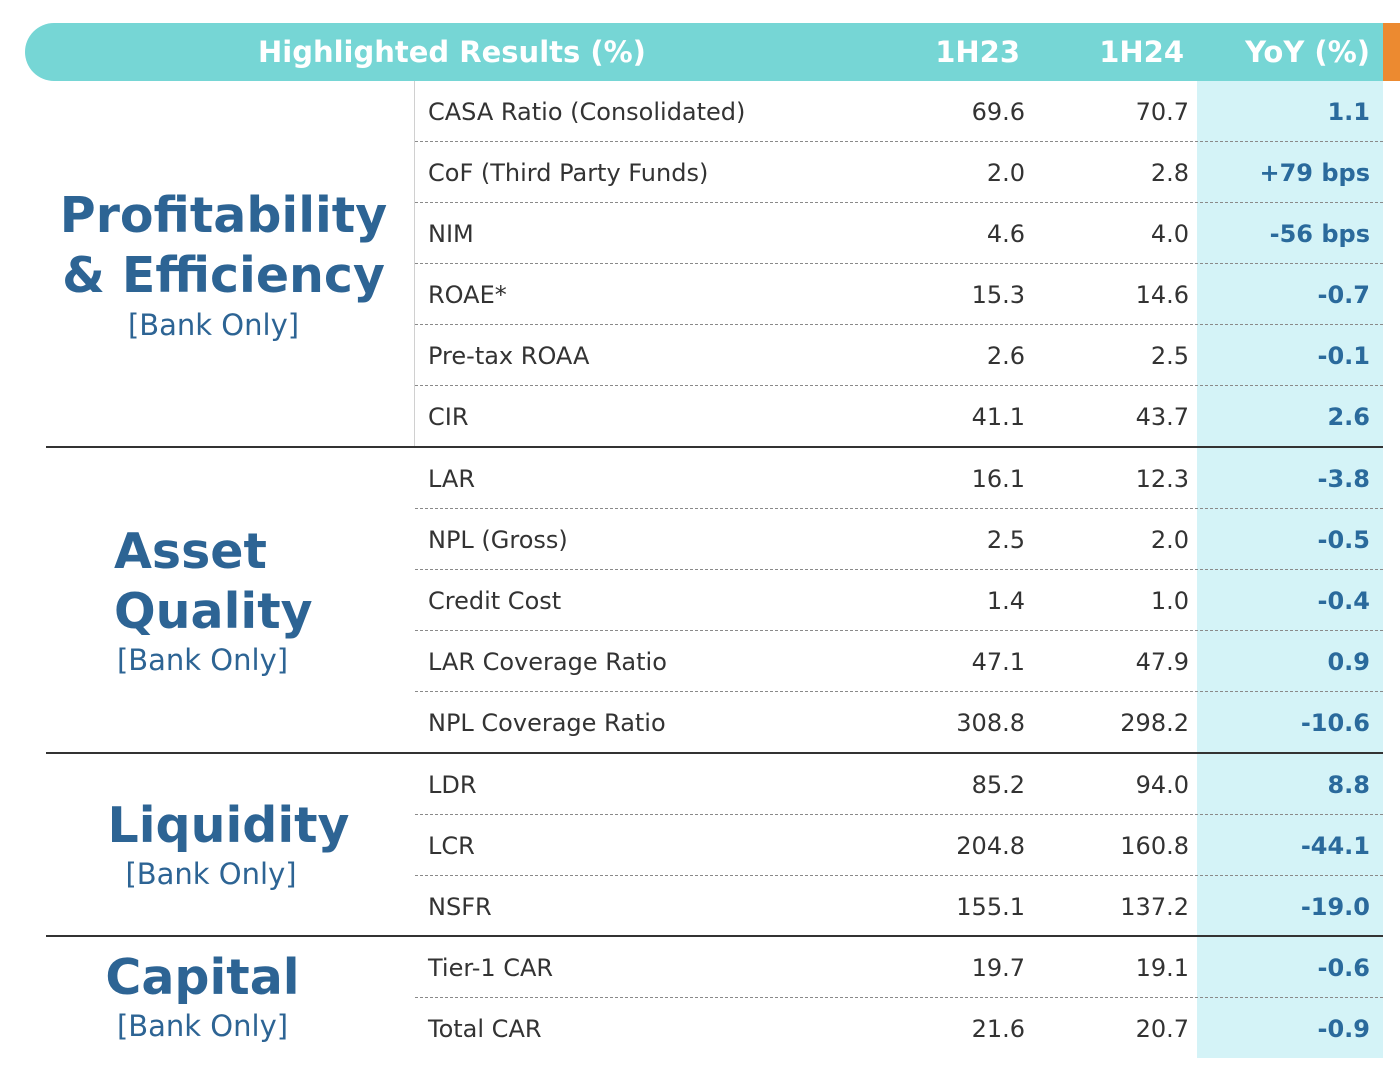 This screenshot has height=1082, width=1400. I want to click on value-1h24: 70.7, so click(1162, 112).